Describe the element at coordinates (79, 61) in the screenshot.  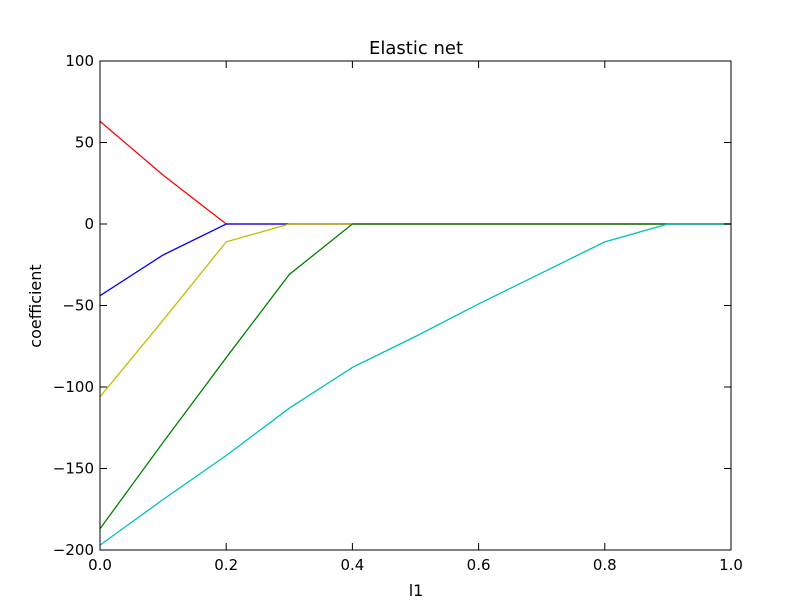
I see `y-tick-label: 100` at that location.